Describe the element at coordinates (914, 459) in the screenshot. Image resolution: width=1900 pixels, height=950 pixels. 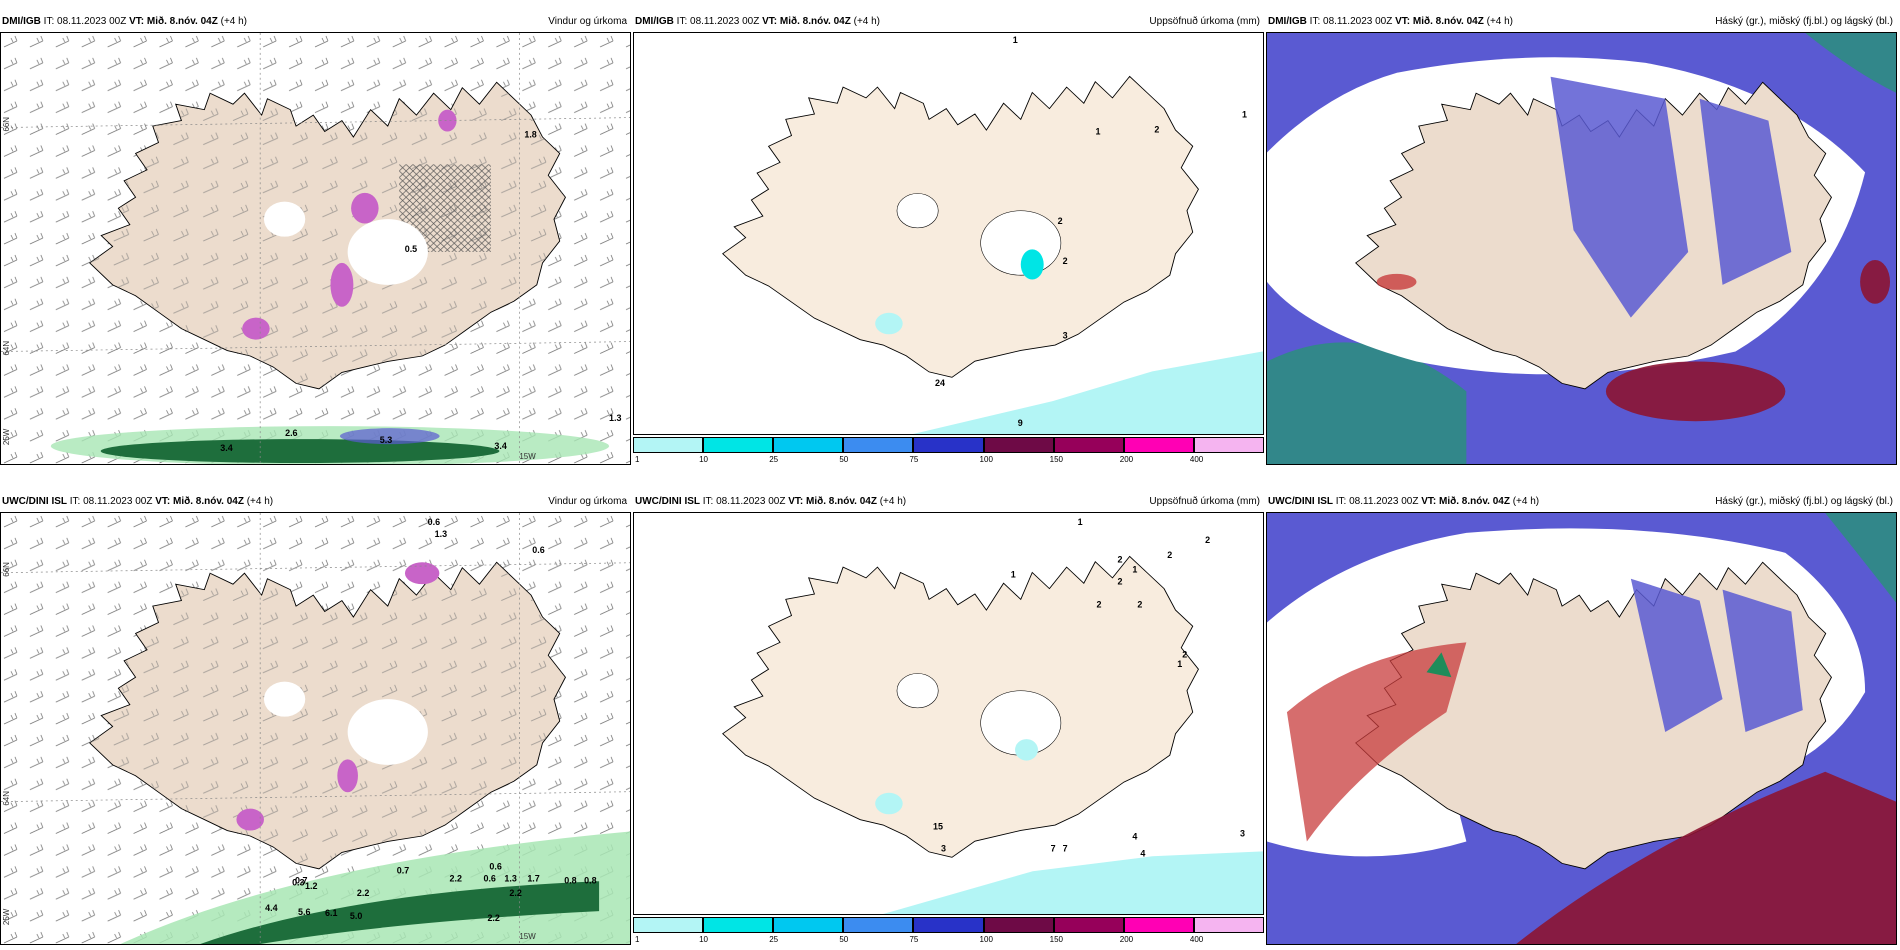
I see `colorbar-label: 75` at that location.